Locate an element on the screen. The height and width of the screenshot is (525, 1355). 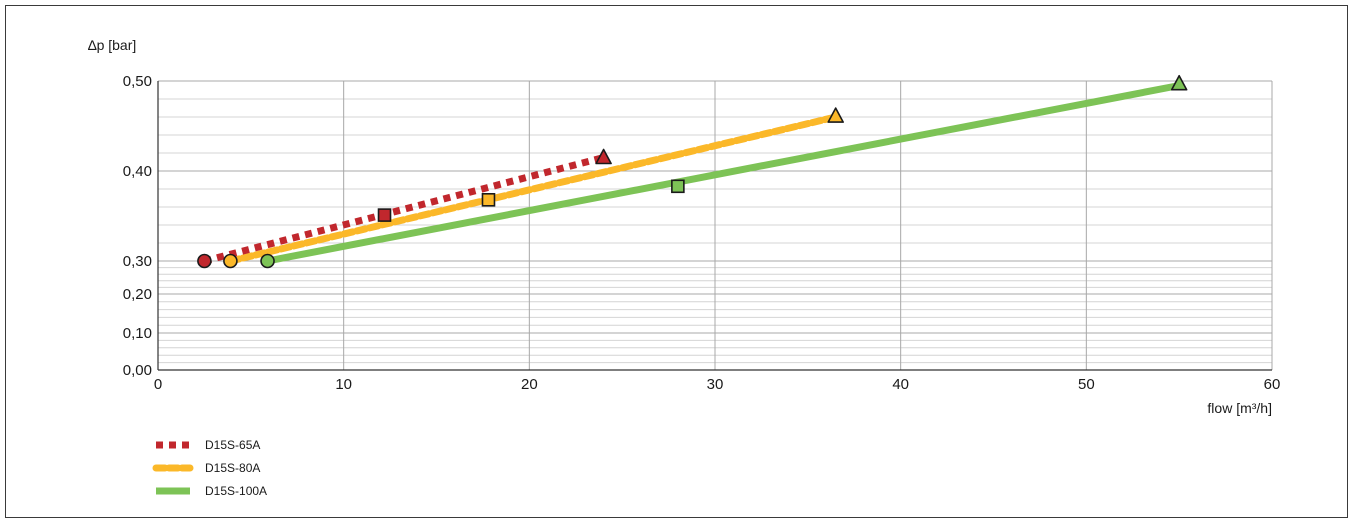
y-tick-label: 0,20 is located at coordinates (137, 294).